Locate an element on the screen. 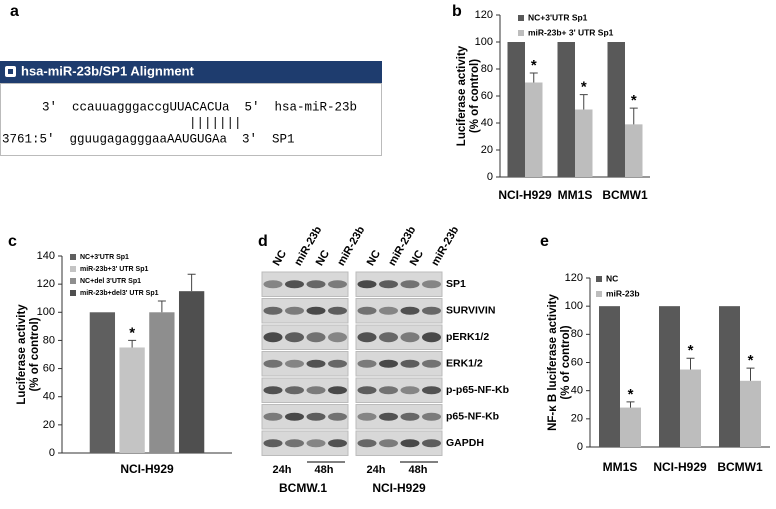 The height and width of the screenshot is (509, 776). protein-label: SP1 is located at coordinates (456, 284).